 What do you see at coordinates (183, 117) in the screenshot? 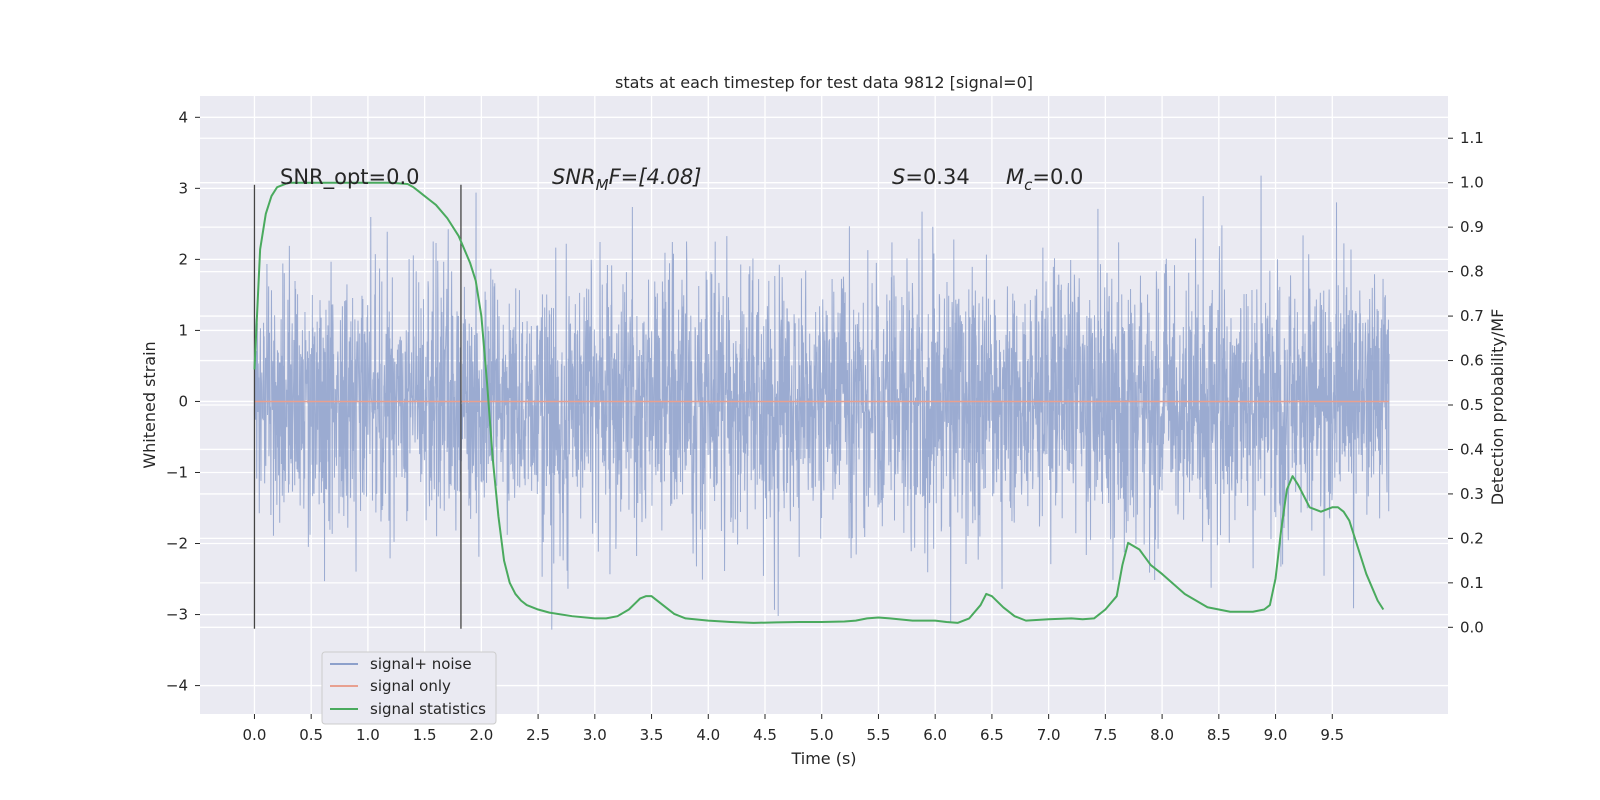
I see `y-tick-label: 4` at bounding box center [183, 117].